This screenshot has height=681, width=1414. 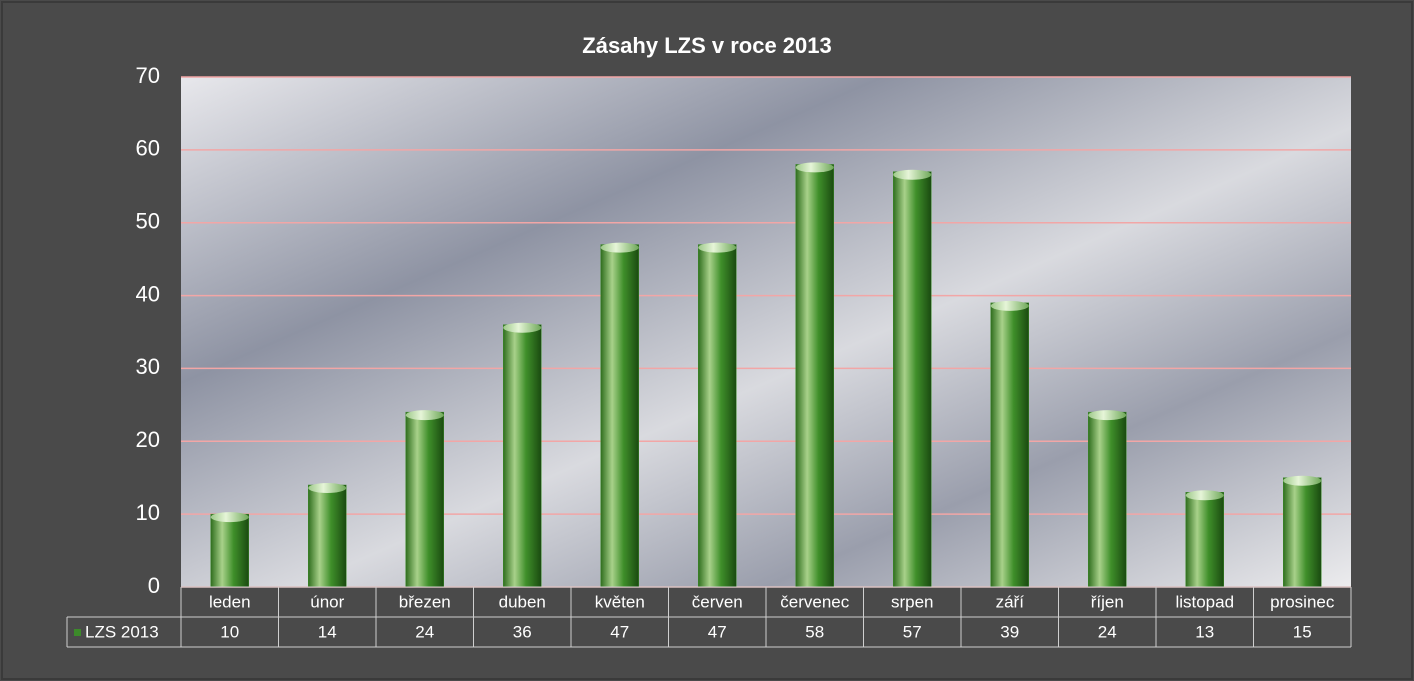 What do you see at coordinates (148, 221) in the screenshot?
I see `y-tick-label: 50` at bounding box center [148, 221].